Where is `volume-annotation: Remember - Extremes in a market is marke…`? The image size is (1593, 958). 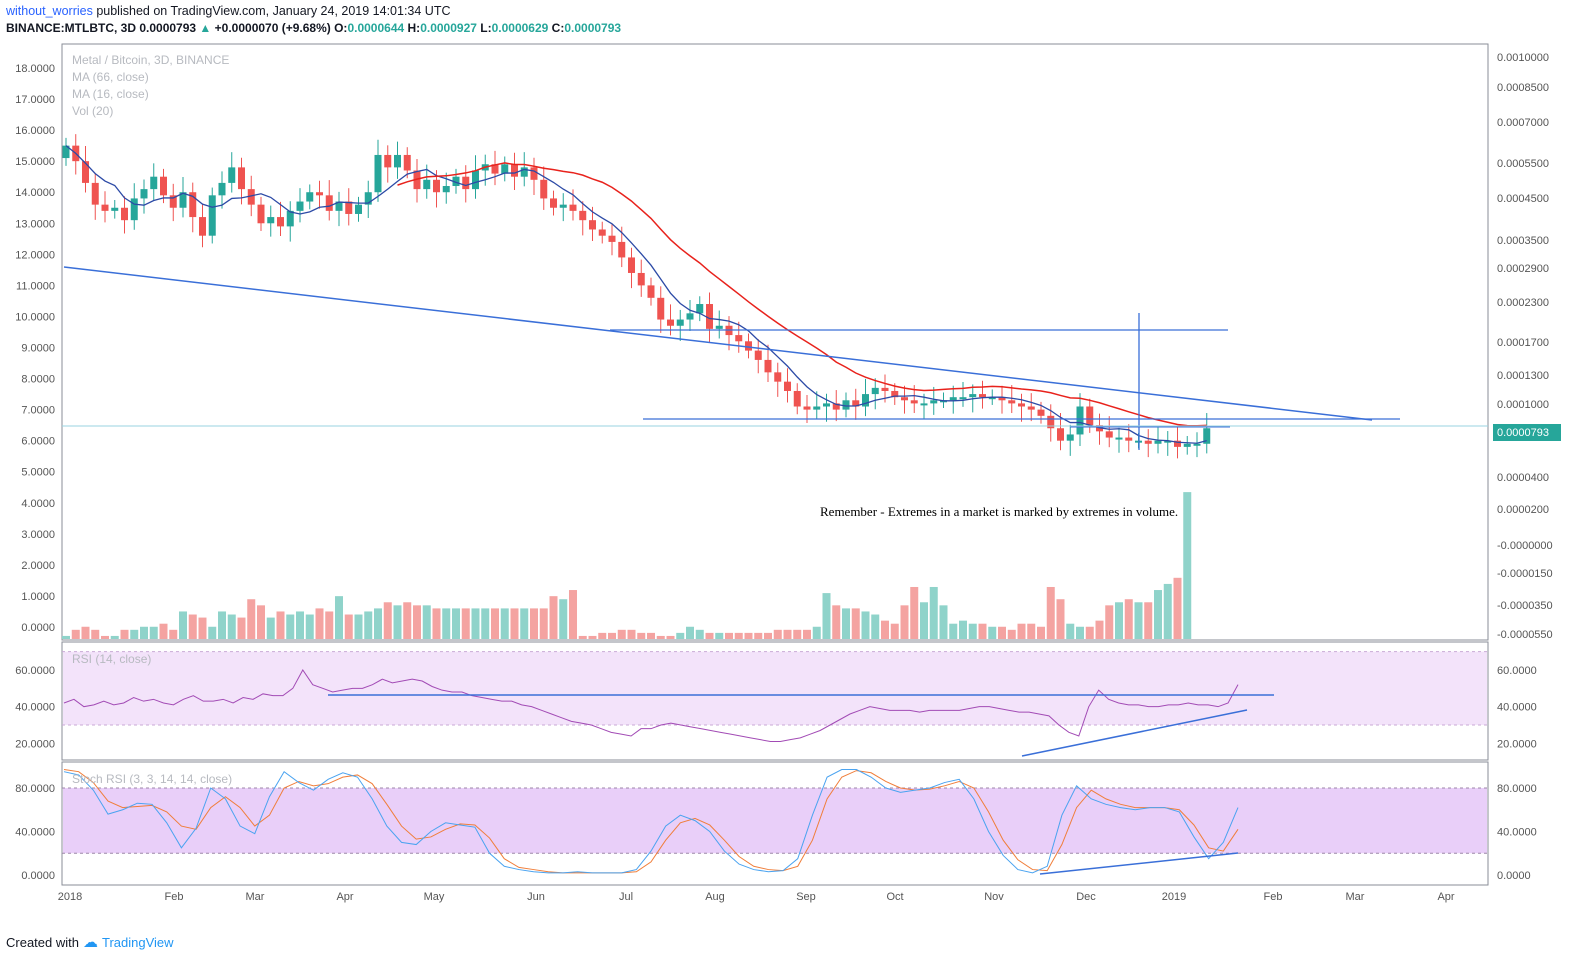
volume-annotation: Remember - Extremes in a market is marke… is located at coordinates (999, 511).